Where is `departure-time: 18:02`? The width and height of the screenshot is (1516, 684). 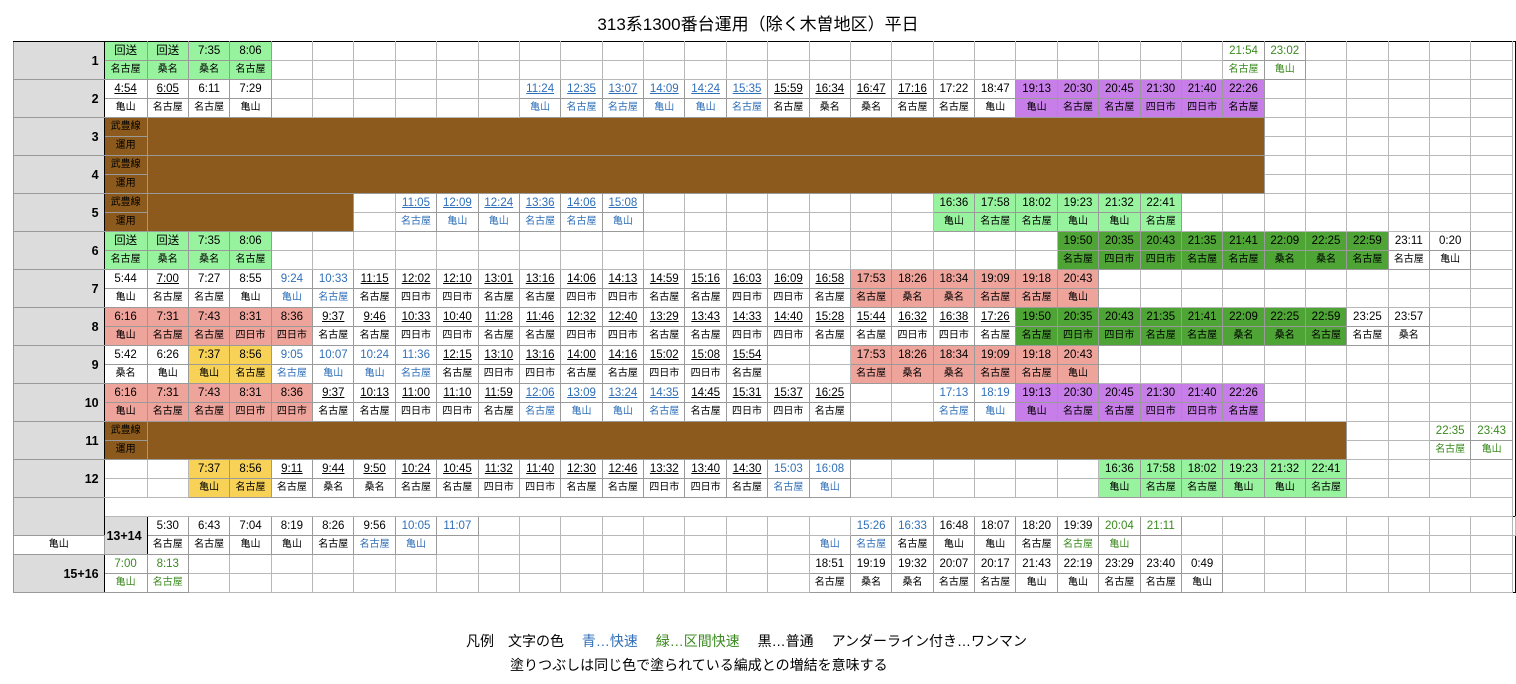
departure-time: 18:02 is located at coordinates (1202, 469).